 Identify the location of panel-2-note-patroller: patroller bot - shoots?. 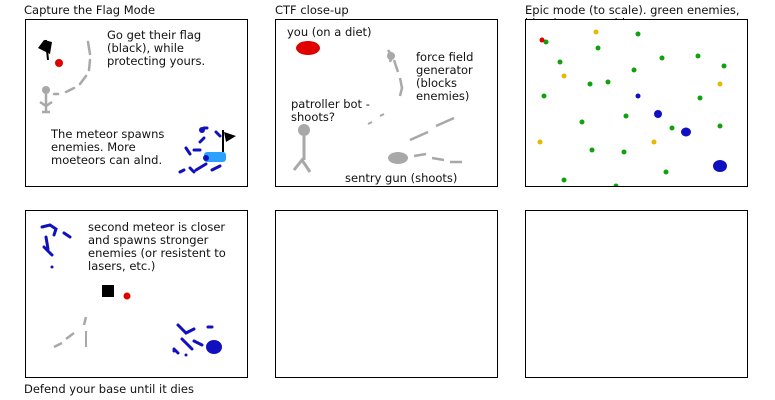
(330, 110).